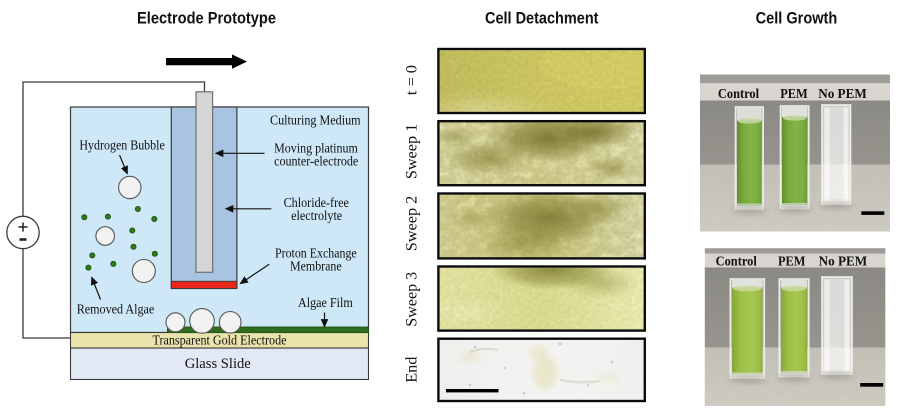 The image size is (900, 410). Describe the element at coordinates (206, 19) in the screenshot. I see `svg-text: Electrode Prototype` at that location.